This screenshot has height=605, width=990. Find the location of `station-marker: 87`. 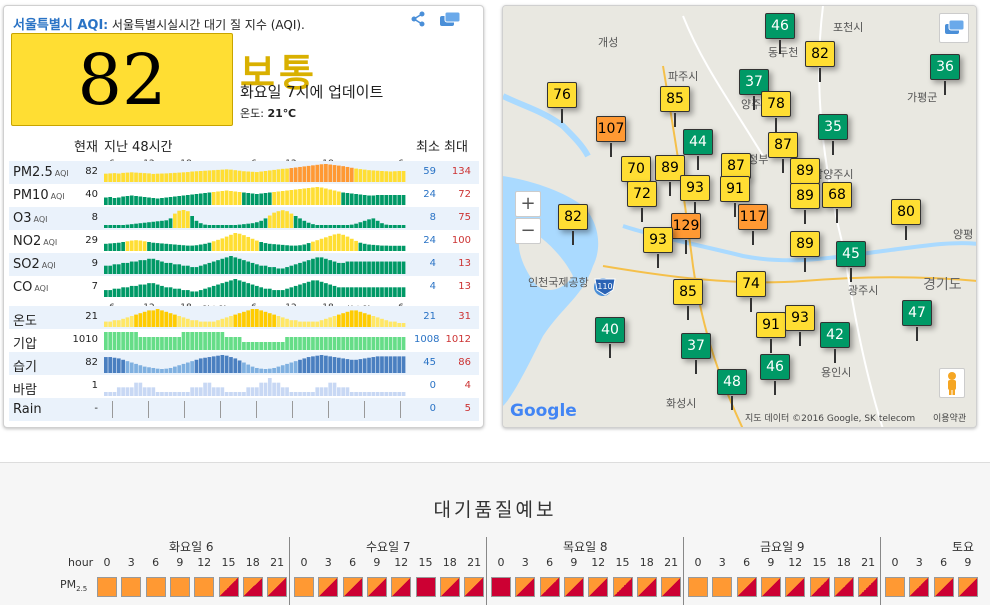

station-marker: 87 is located at coordinates (783, 152).